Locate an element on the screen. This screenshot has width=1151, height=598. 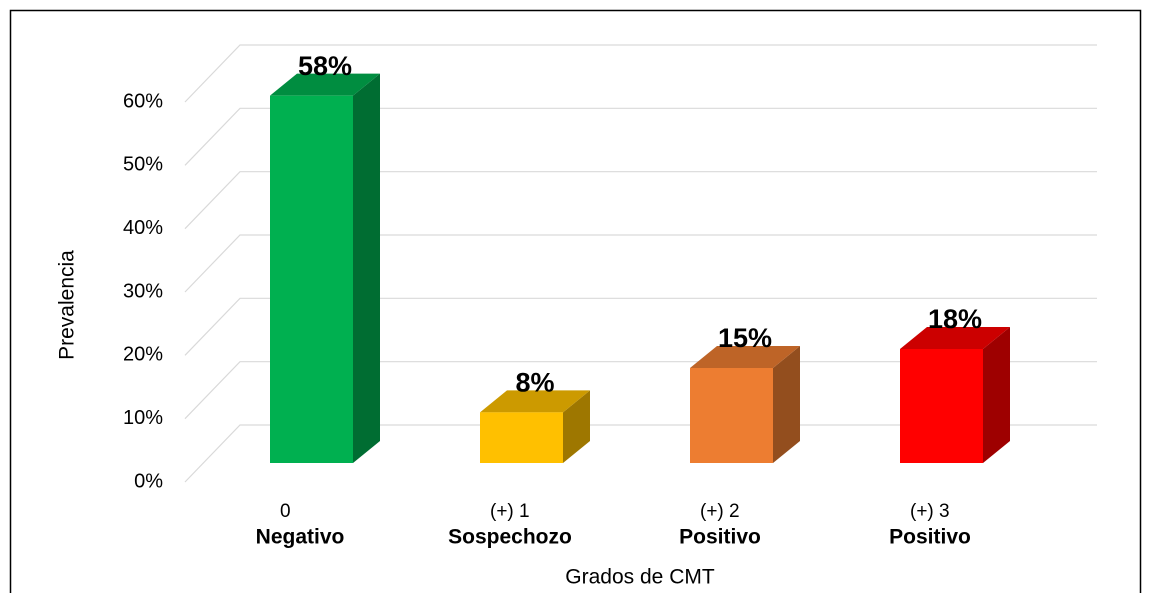
y-tick-label: 20% is located at coordinates (143, 355).